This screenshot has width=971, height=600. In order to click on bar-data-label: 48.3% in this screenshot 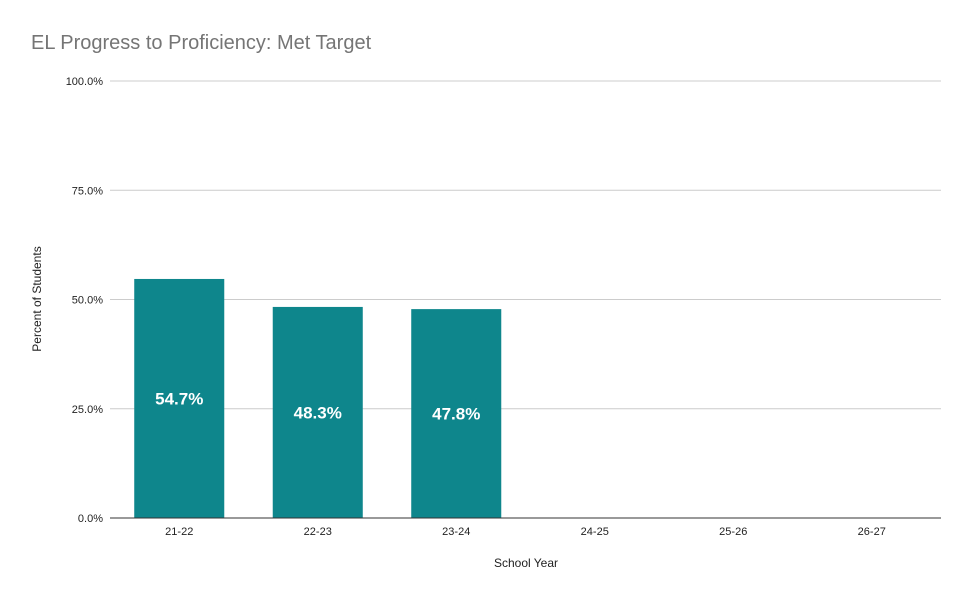, I will do `click(318, 412)`.